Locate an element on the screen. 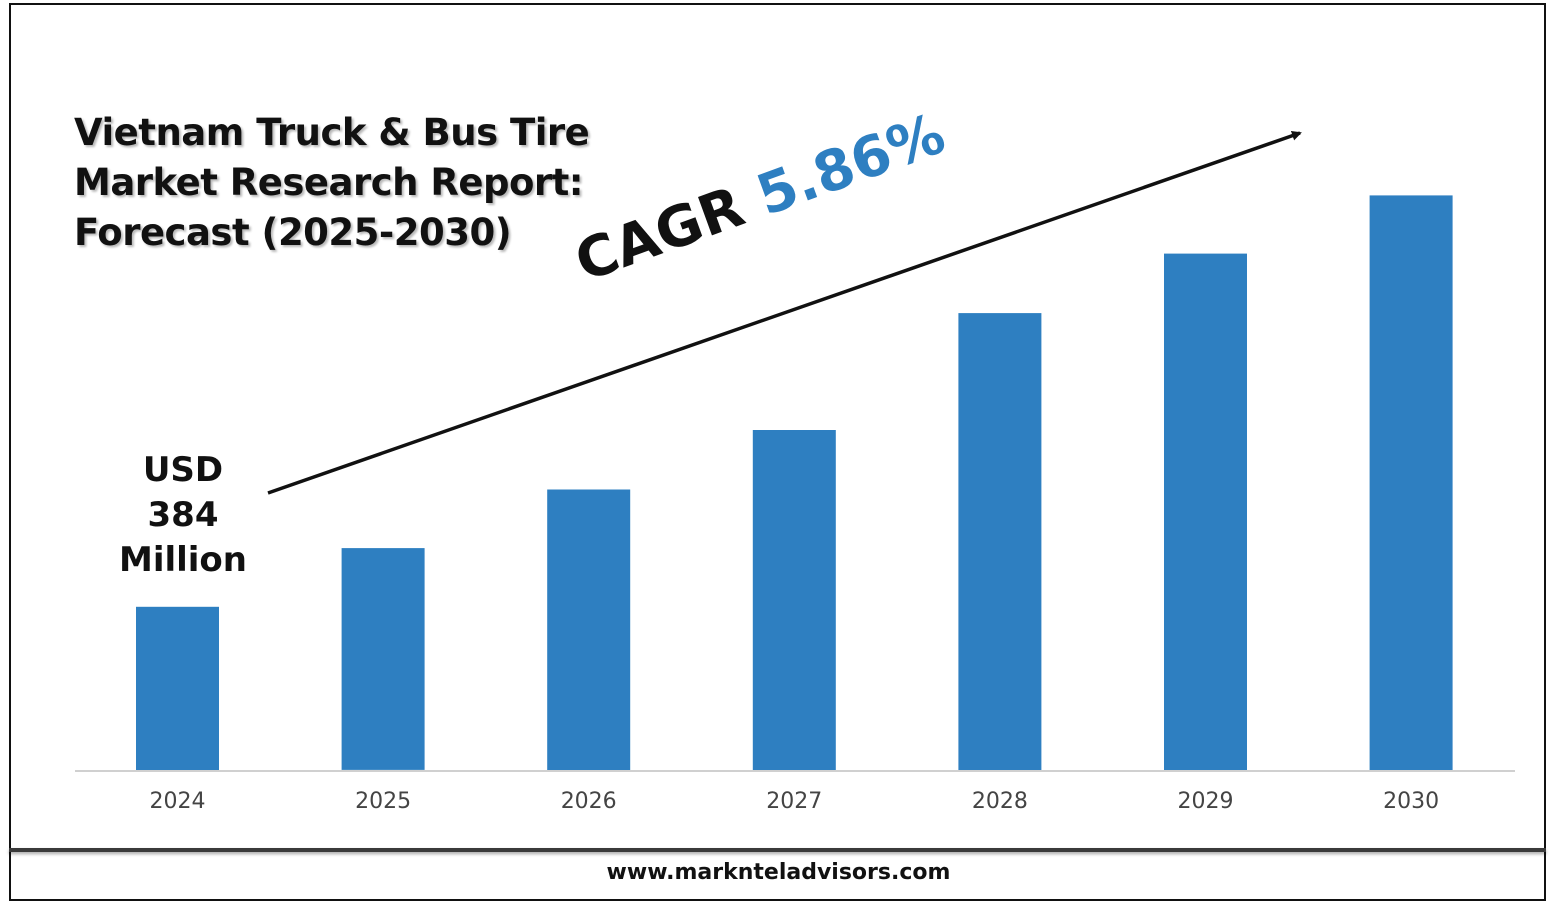 The height and width of the screenshot is (906, 1557). x-tick-labels: 2024 2025 2026 2027 2028 2029 2030 is located at coordinates (795, 801).